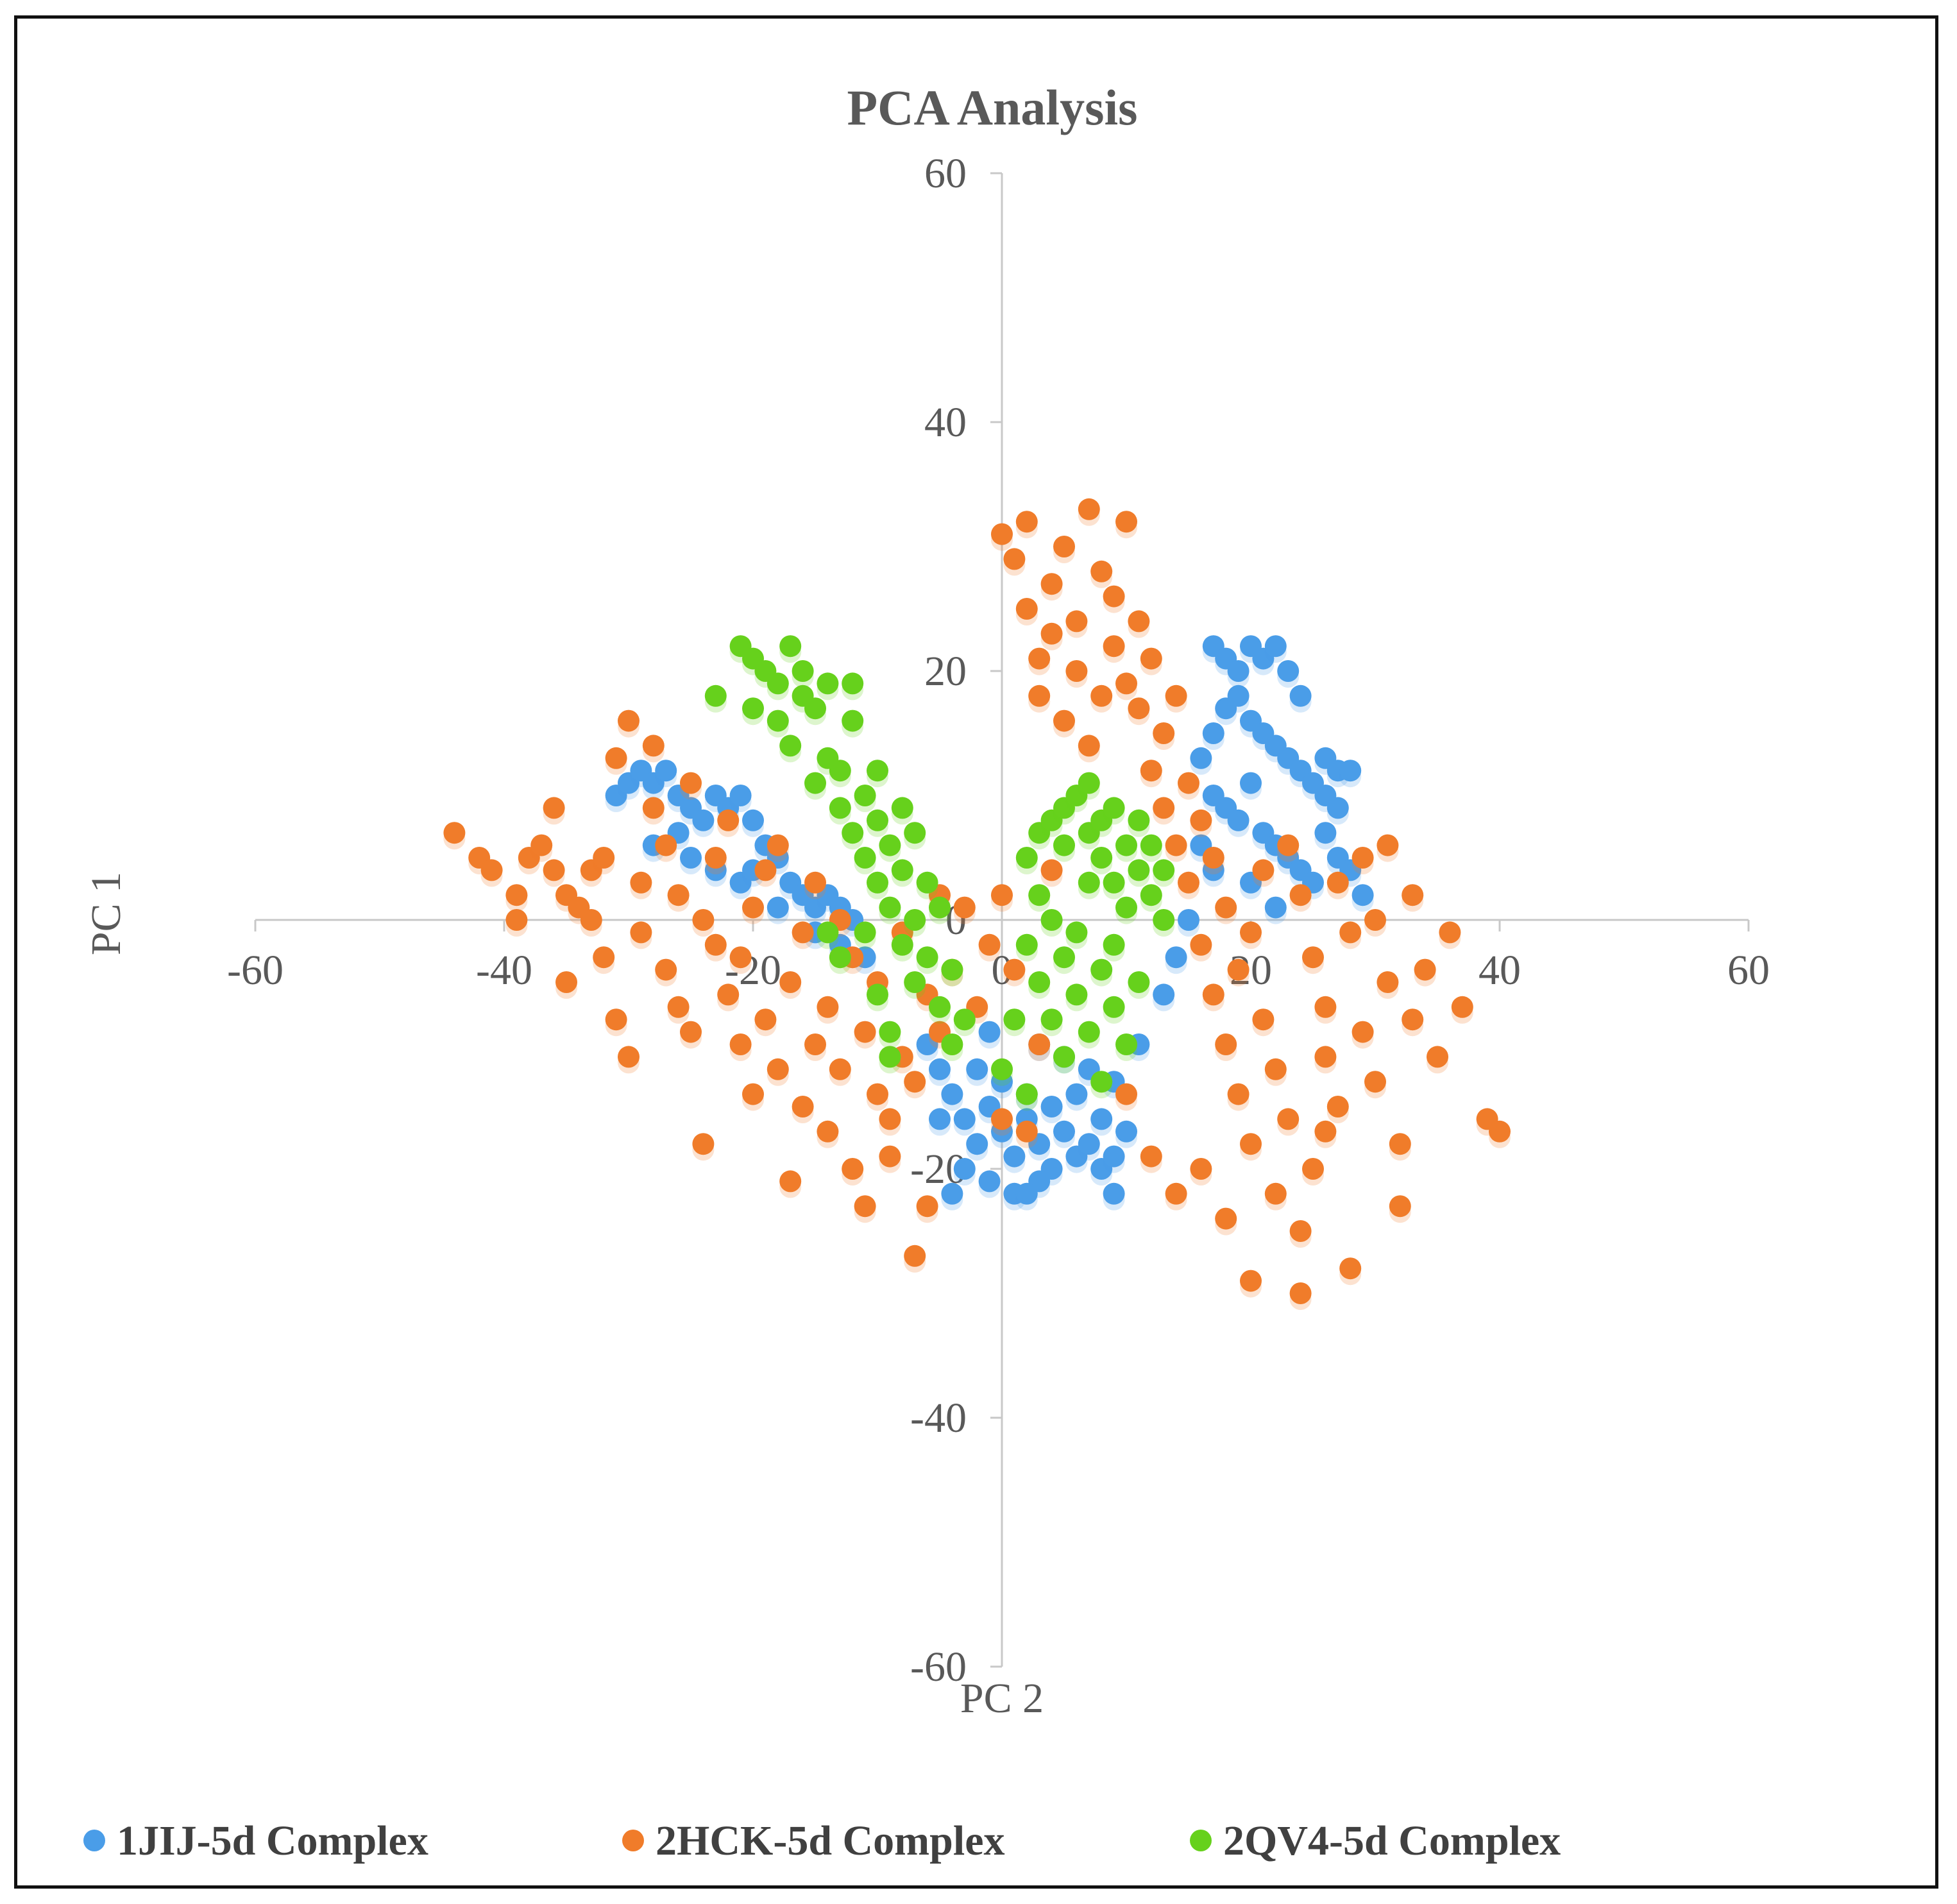 Image resolution: width=1957 pixels, height=1904 pixels. I want to click on y-tick-label: 60, so click(945, 173).